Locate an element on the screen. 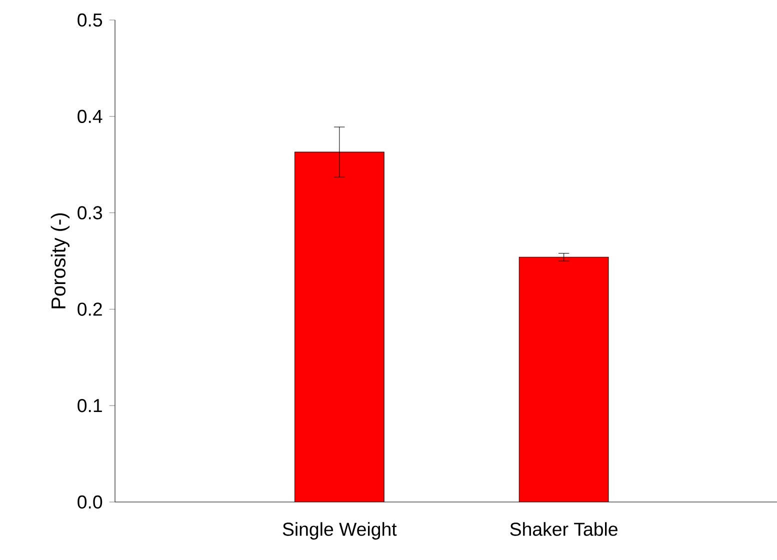  y-tick-label: 0.2 is located at coordinates (90, 309).